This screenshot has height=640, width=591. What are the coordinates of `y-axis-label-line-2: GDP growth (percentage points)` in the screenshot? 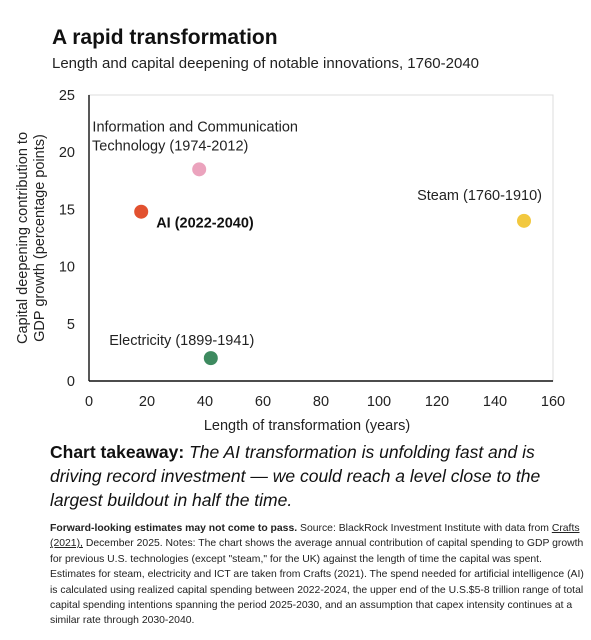 It's located at (40, 238).